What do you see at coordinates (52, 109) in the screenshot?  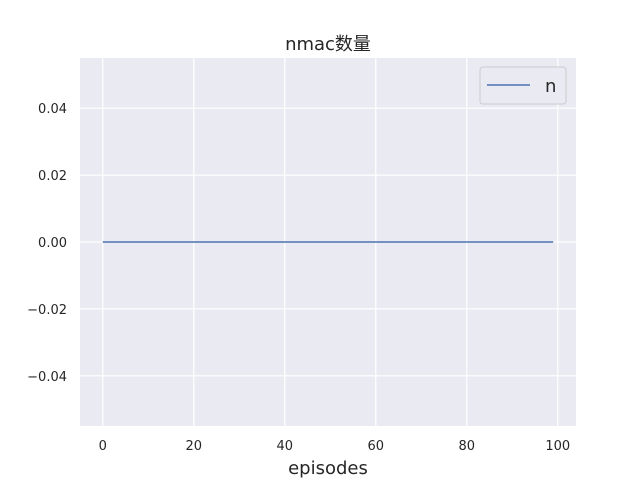 I see `y-tick-label-0: 0.04` at bounding box center [52, 109].